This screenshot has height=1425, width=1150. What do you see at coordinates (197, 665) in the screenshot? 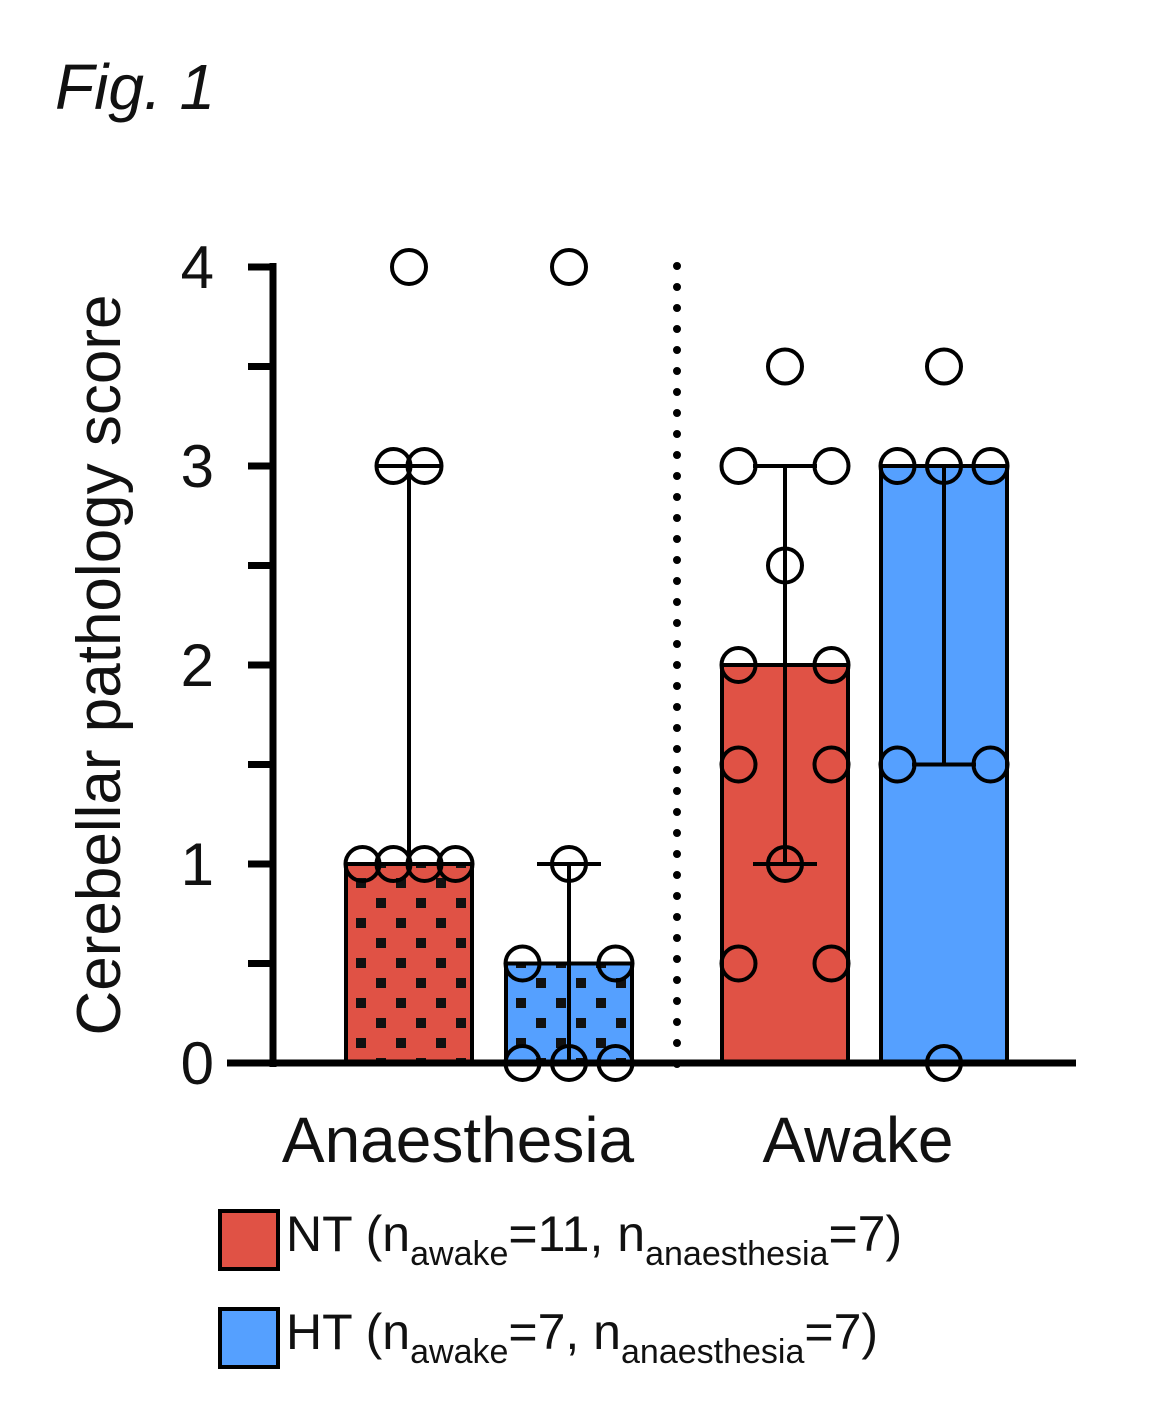
I see `y-tick-label: 2` at bounding box center [197, 665].